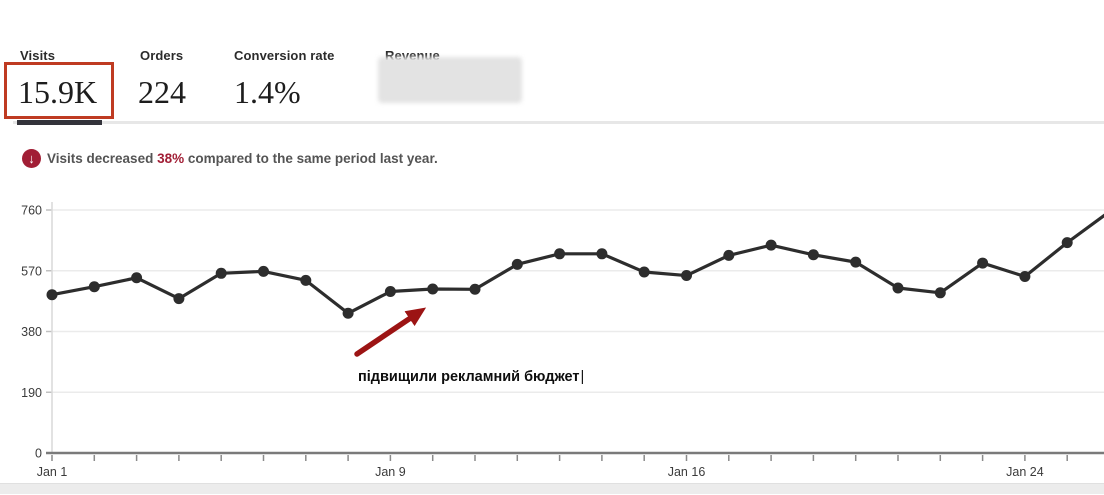  Describe the element at coordinates (52, 472) in the screenshot. I see `x-tick-label: Jan 1` at that location.